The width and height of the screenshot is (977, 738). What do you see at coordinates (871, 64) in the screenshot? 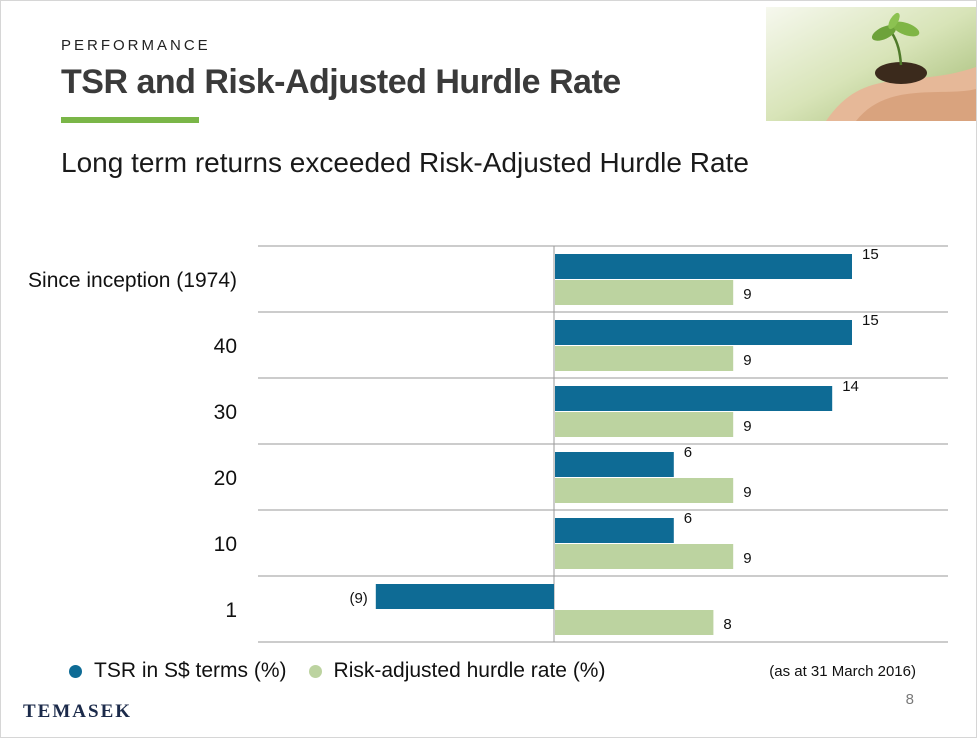
I see `hands-seedling-photo` at bounding box center [871, 64].